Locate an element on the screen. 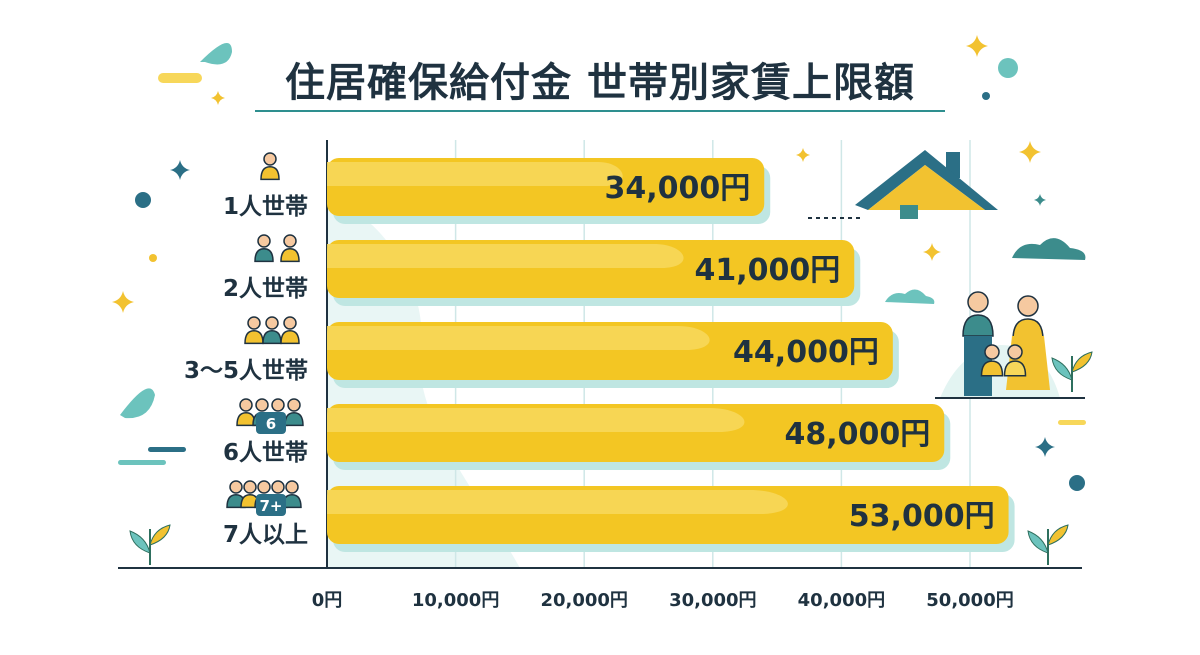  mother-body is located at coordinates (1028, 329).